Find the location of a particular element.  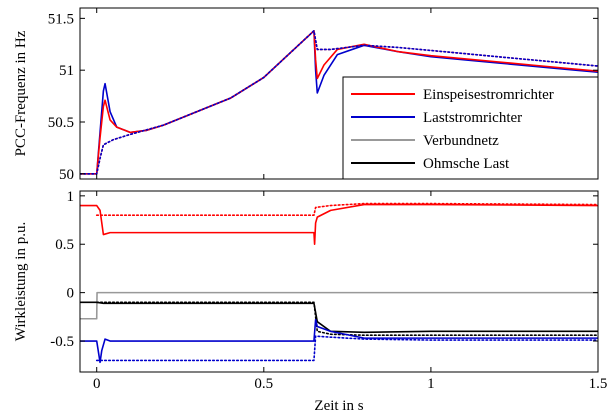

series-line-4-solid is located at coordinates (339, 317).